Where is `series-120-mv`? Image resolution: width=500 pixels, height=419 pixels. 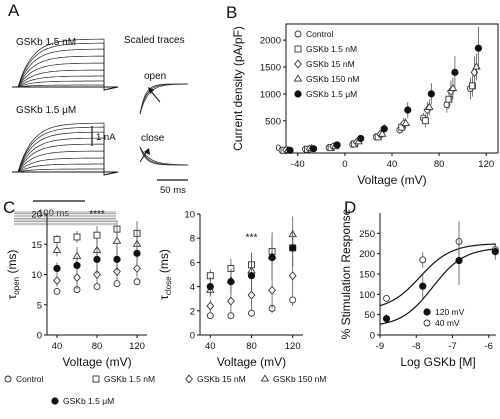
series-120-mv is located at coordinates (440, 279).